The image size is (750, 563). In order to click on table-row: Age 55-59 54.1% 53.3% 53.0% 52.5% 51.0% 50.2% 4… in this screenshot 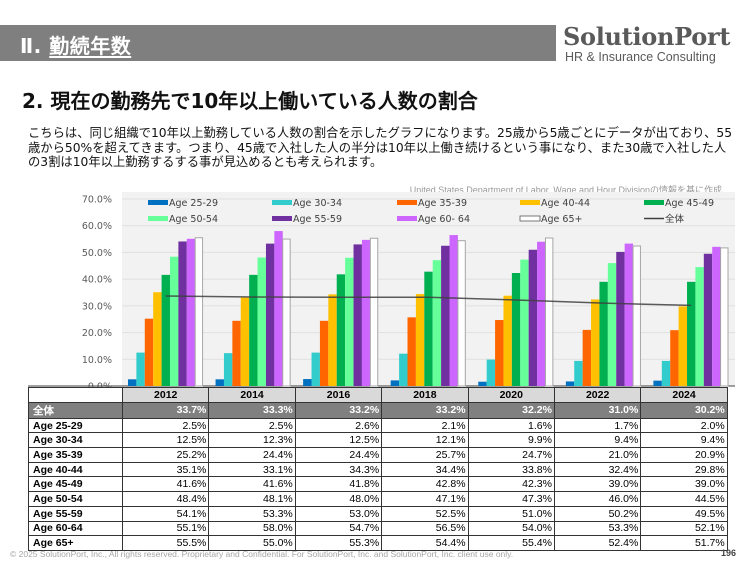, I will do `click(378, 513)`.